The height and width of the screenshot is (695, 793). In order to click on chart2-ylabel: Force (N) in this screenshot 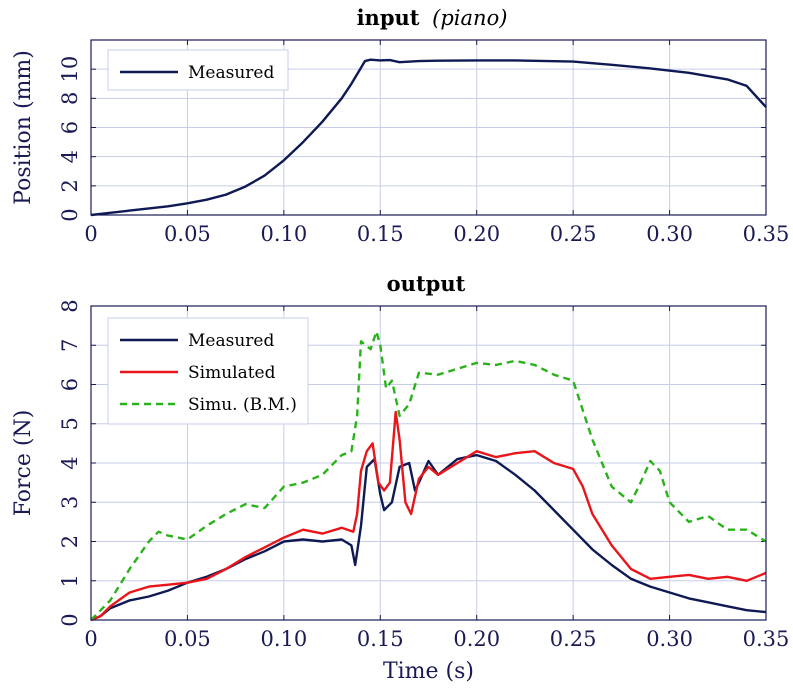, I will do `click(23, 463)`.